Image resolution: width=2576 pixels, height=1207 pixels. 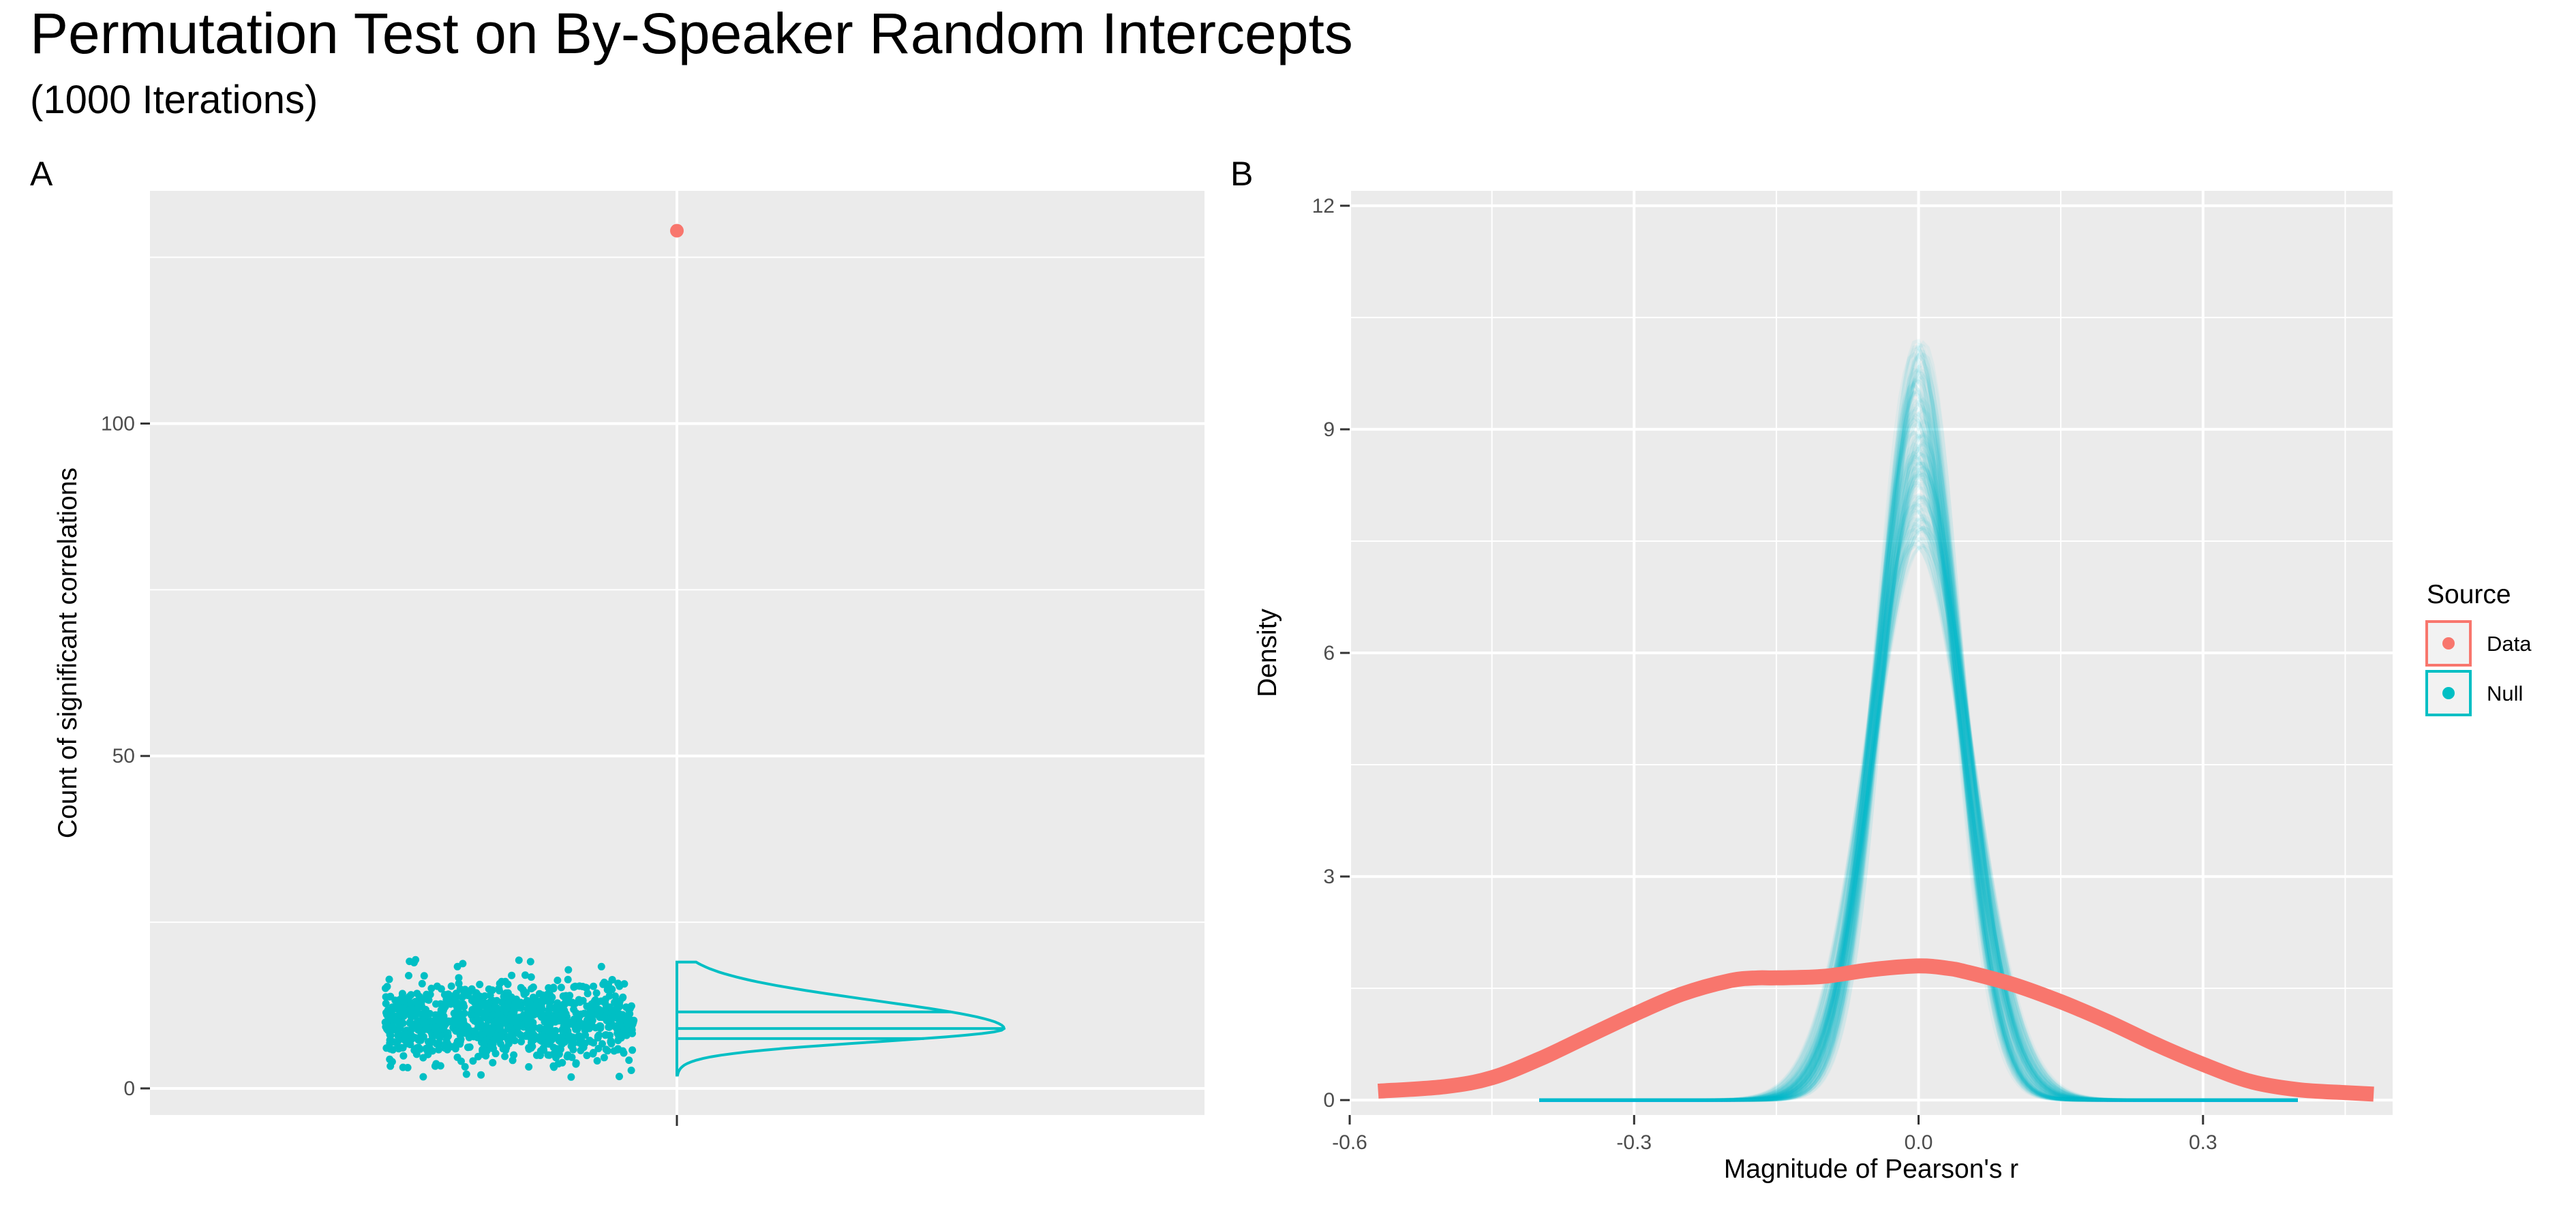 I want to click on legend: Data Null, so click(x=2478, y=668).